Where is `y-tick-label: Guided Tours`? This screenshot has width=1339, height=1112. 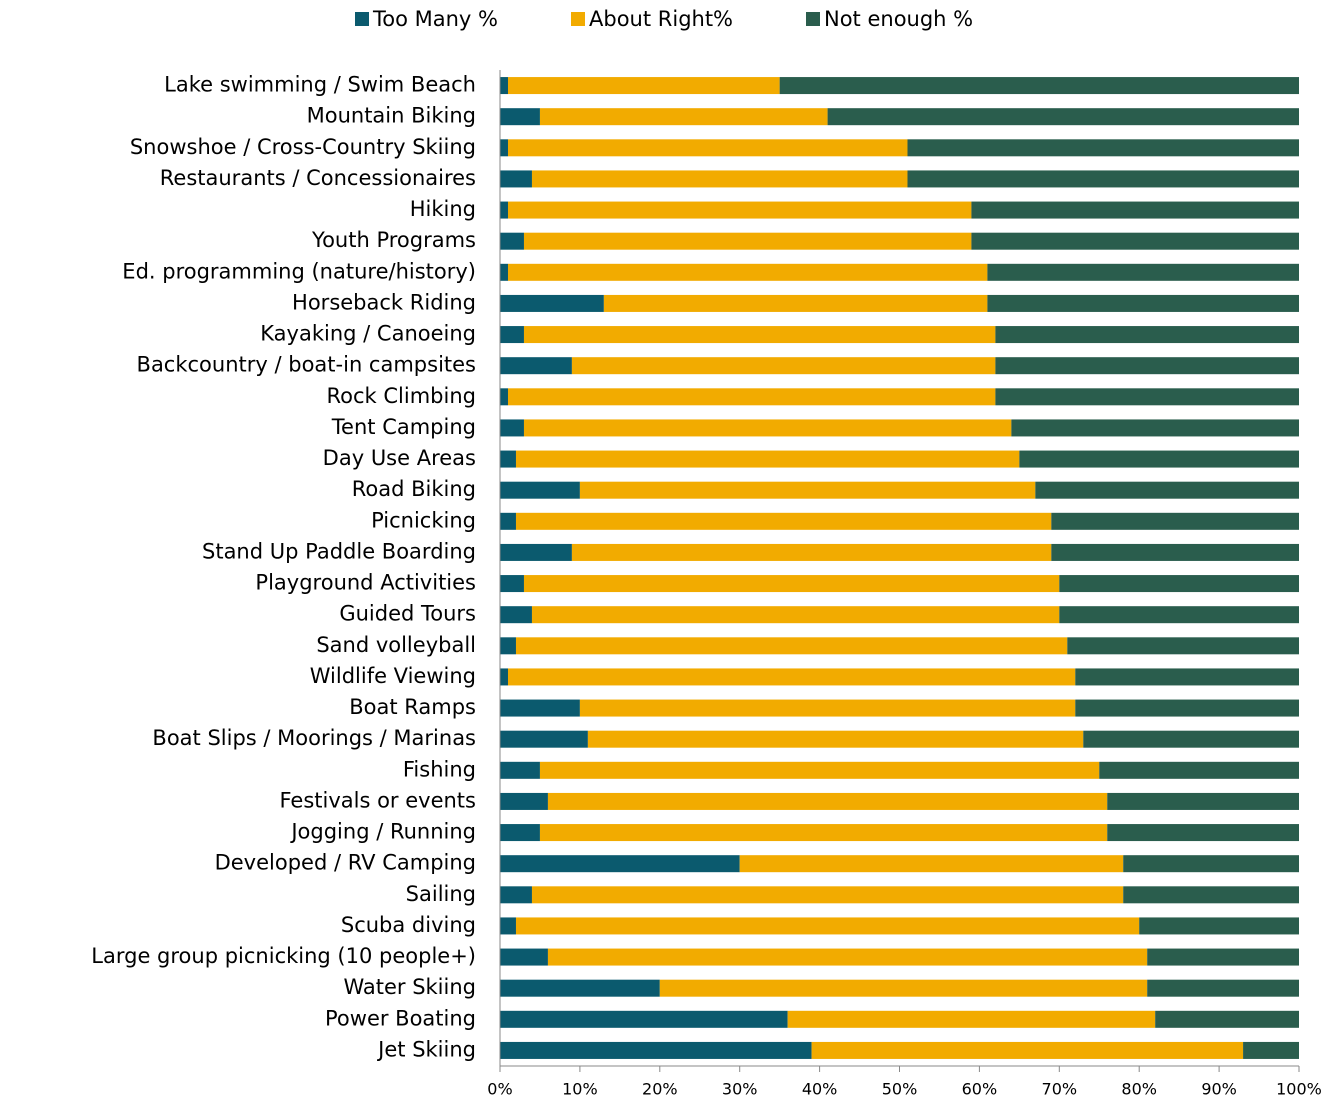
y-tick-label: Guided Tours is located at coordinates (407, 614).